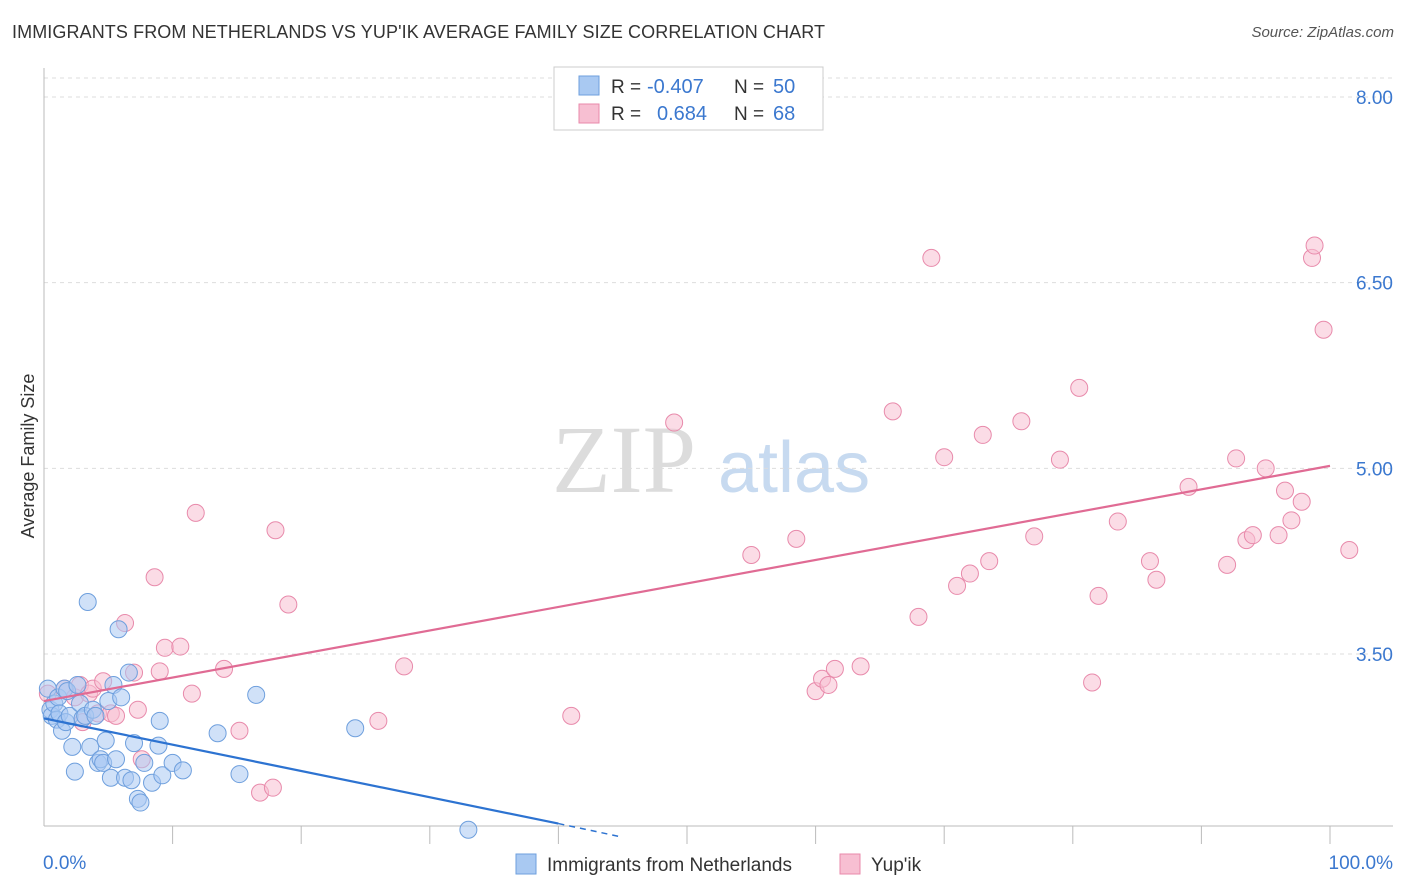 The image size is (1406, 892). What do you see at coordinates (1361, 863) in the screenshot?
I see `x-tick-label-max: 100.0%` at bounding box center [1361, 863].